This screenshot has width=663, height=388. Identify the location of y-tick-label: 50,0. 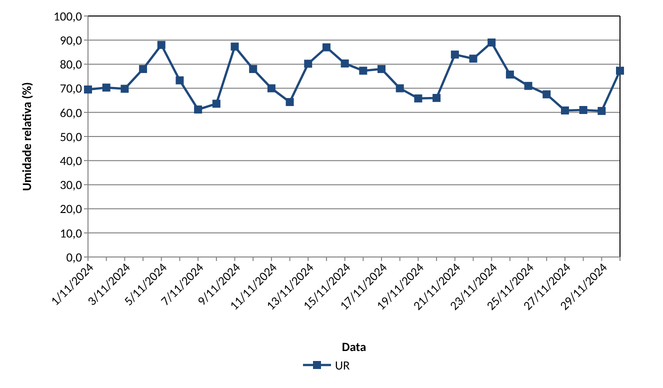
(71, 137).